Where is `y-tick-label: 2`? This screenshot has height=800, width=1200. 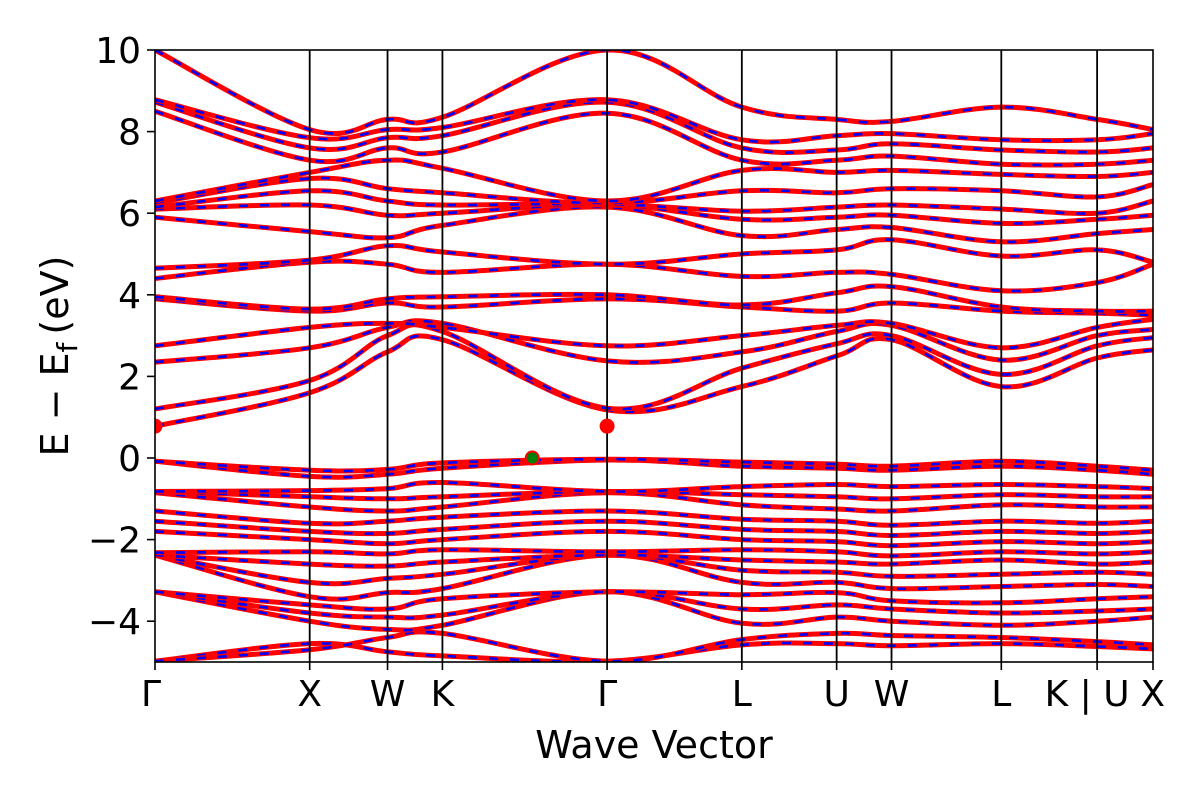
y-tick-label: 2 is located at coordinates (129, 377).